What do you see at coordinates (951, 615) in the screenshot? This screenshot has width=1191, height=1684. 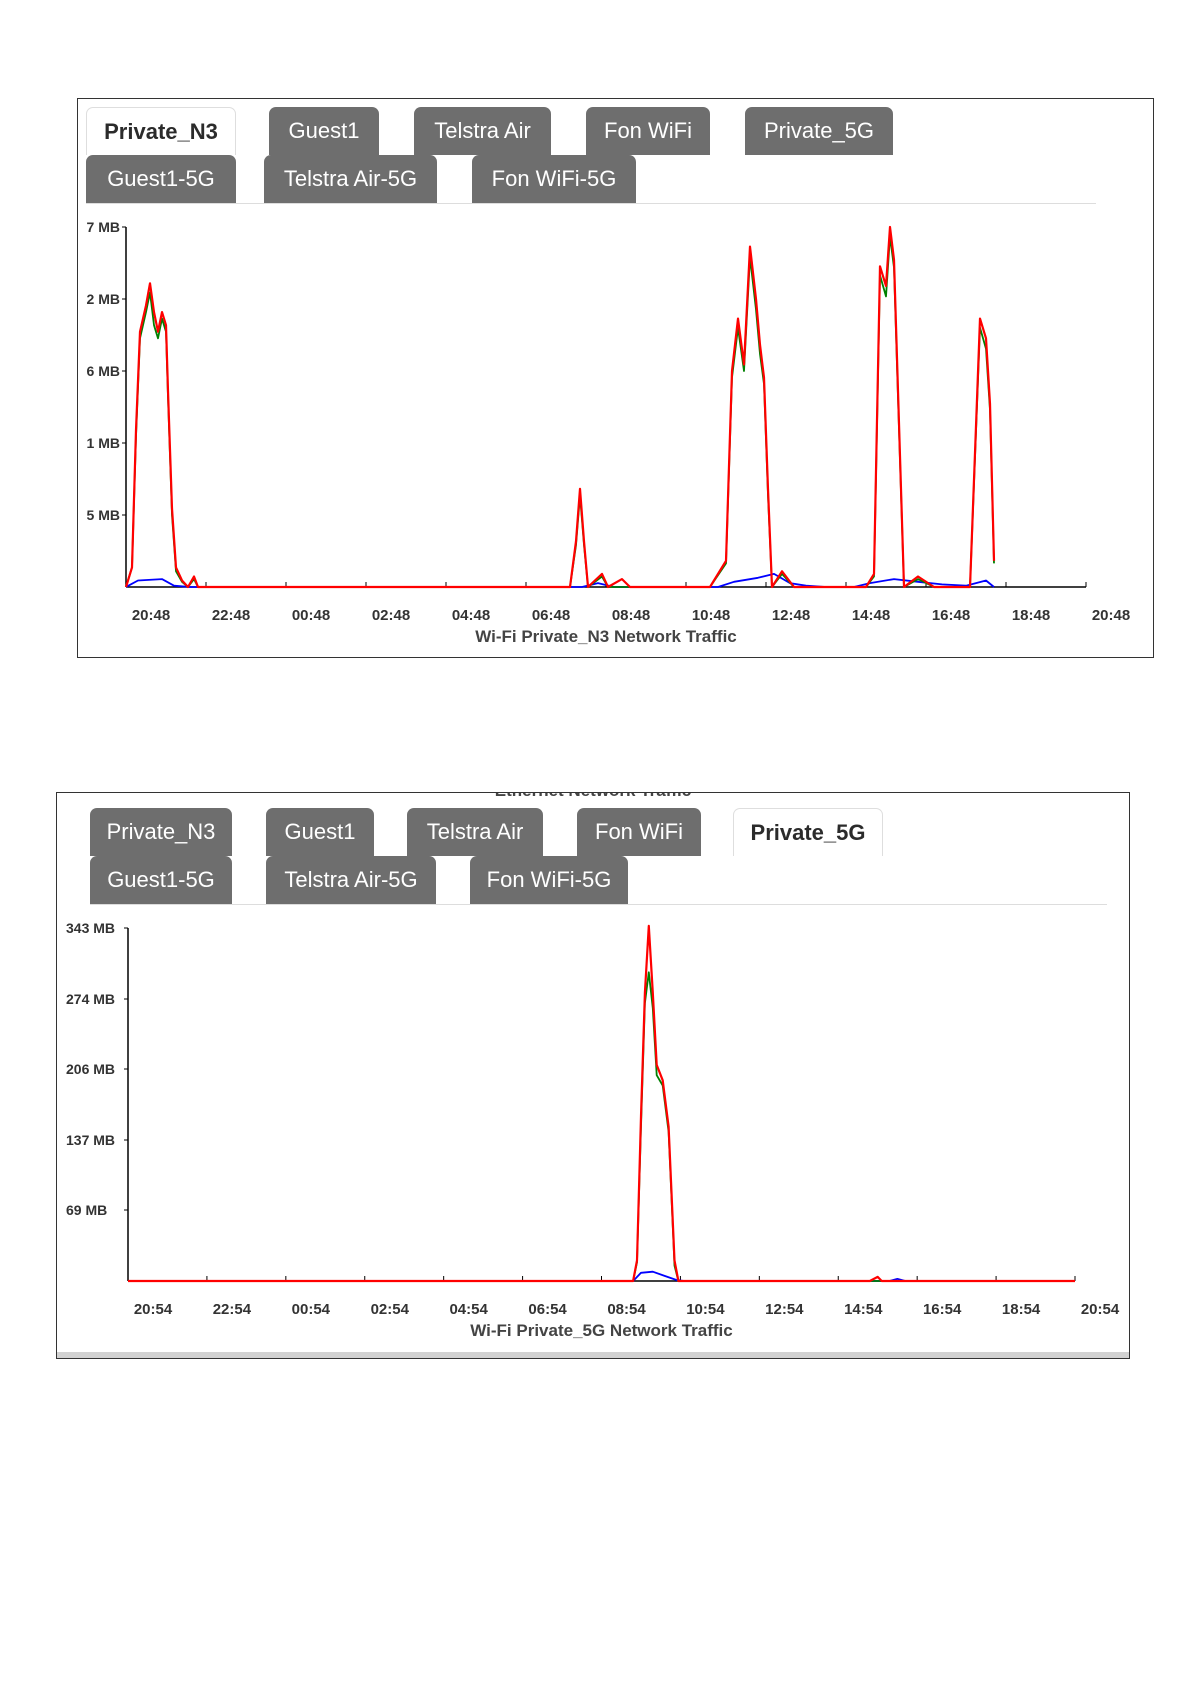 I see `x-tick-label: 16:48` at bounding box center [951, 615].